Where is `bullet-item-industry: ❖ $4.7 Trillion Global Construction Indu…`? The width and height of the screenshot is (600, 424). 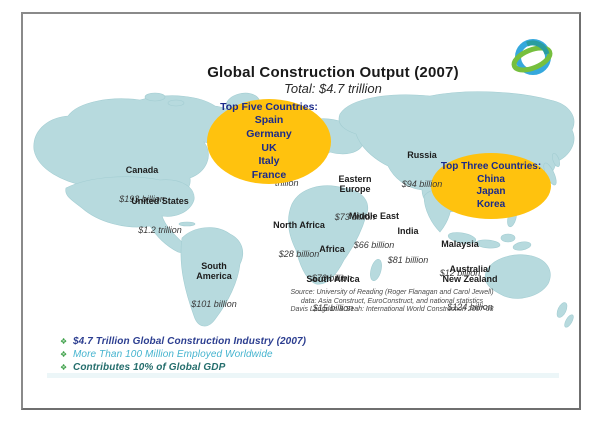 bullet-item-industry: ❖ $4.7 Trillion Global Construction Indu… is located at coordinates (183, 341).